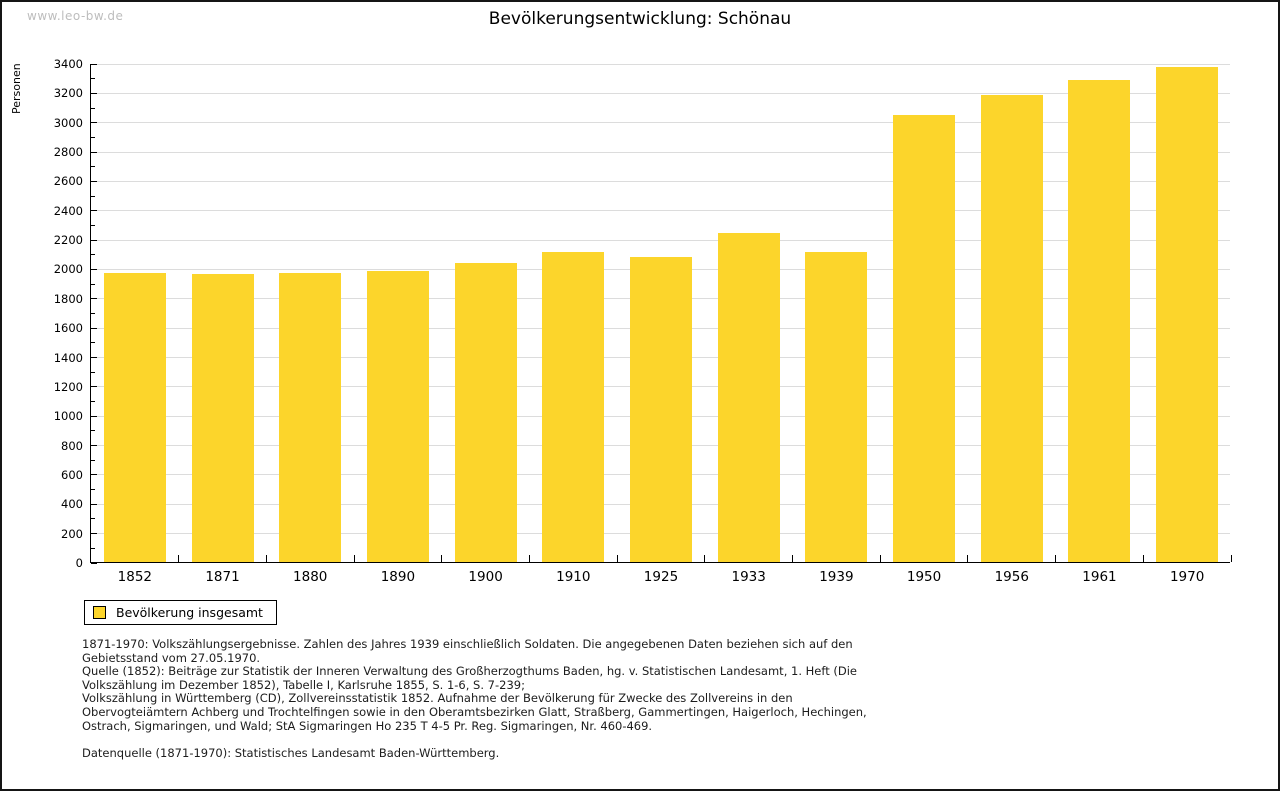 This screenshot has height=791, width=1280. I want to click on y-tick-label-3400: 3400, so click(68, 64).